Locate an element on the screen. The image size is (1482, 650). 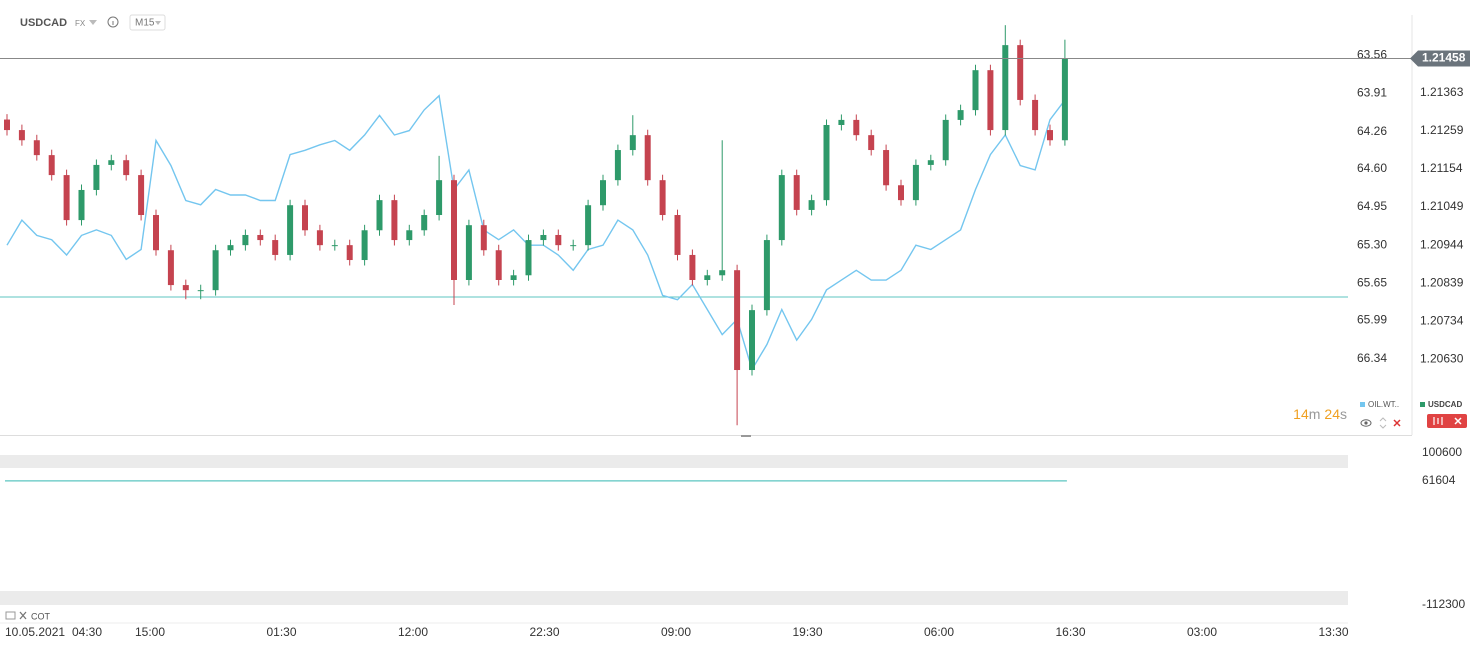
y2-tick-label: 64.26 is located at coordinates (1372, 131).